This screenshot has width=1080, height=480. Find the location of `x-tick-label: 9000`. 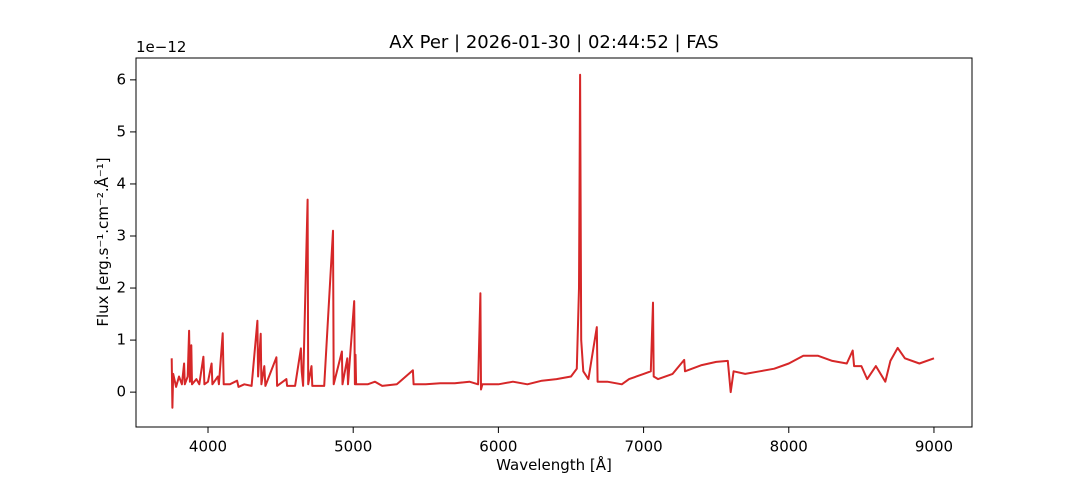

x-tick-label: 9000 is located at coordinates (934, 447).